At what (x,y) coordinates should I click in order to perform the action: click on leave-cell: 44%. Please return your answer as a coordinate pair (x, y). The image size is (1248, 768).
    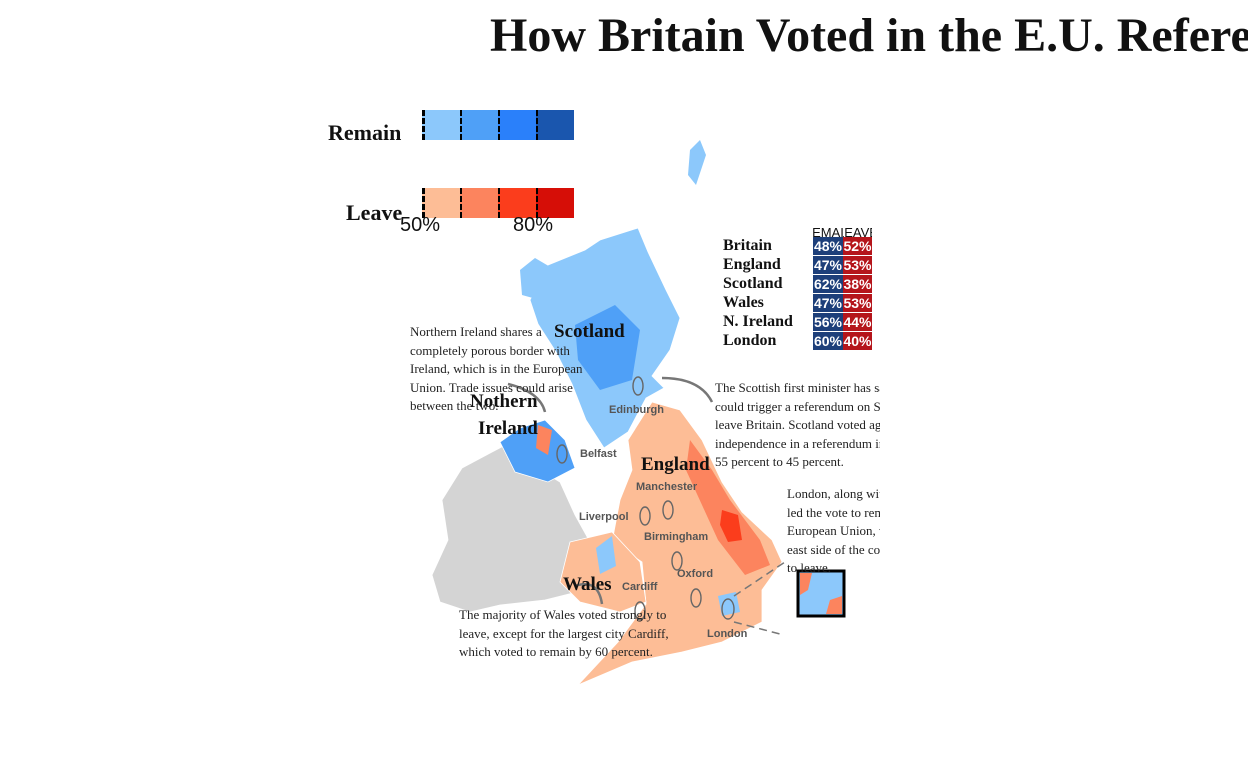
    Looking at the image, I should click on (857, 322).